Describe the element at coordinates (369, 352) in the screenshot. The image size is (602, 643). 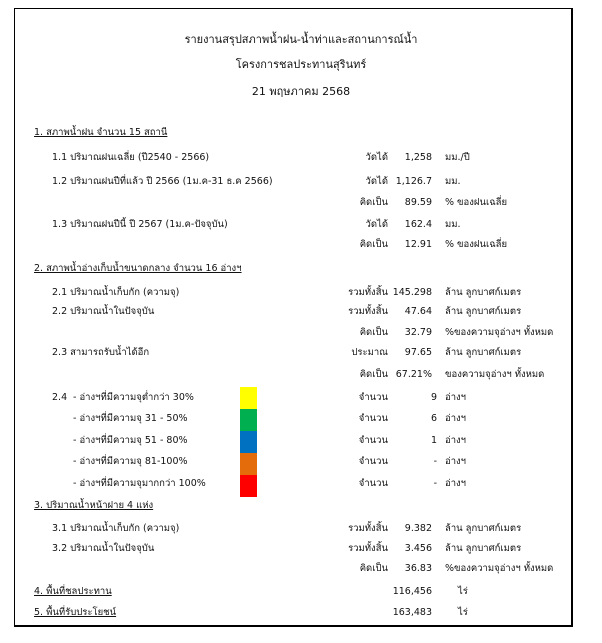
I see `row-key: ประมาณ` at that location.